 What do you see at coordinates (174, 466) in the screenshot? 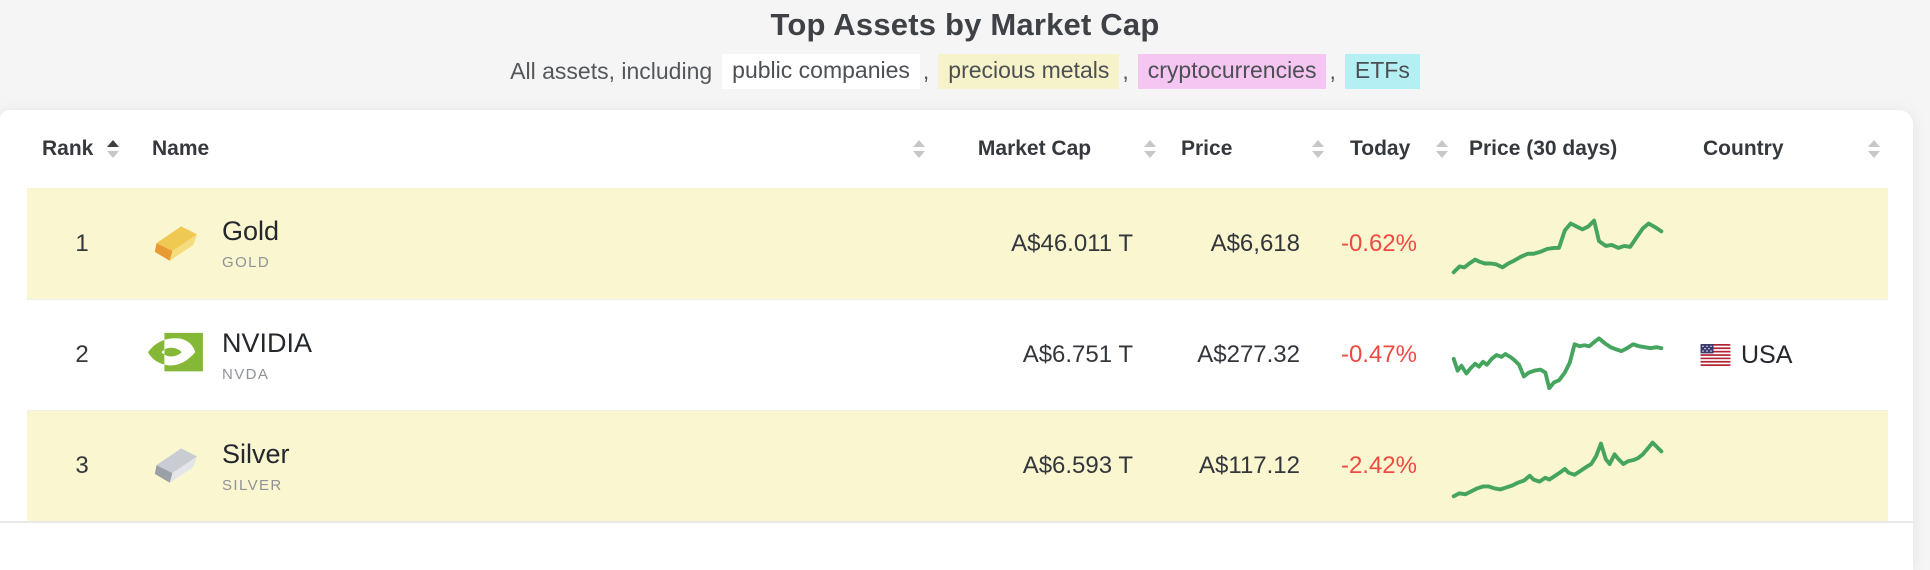
I see `silver-bar-icon` at bounding box center [174, 466].